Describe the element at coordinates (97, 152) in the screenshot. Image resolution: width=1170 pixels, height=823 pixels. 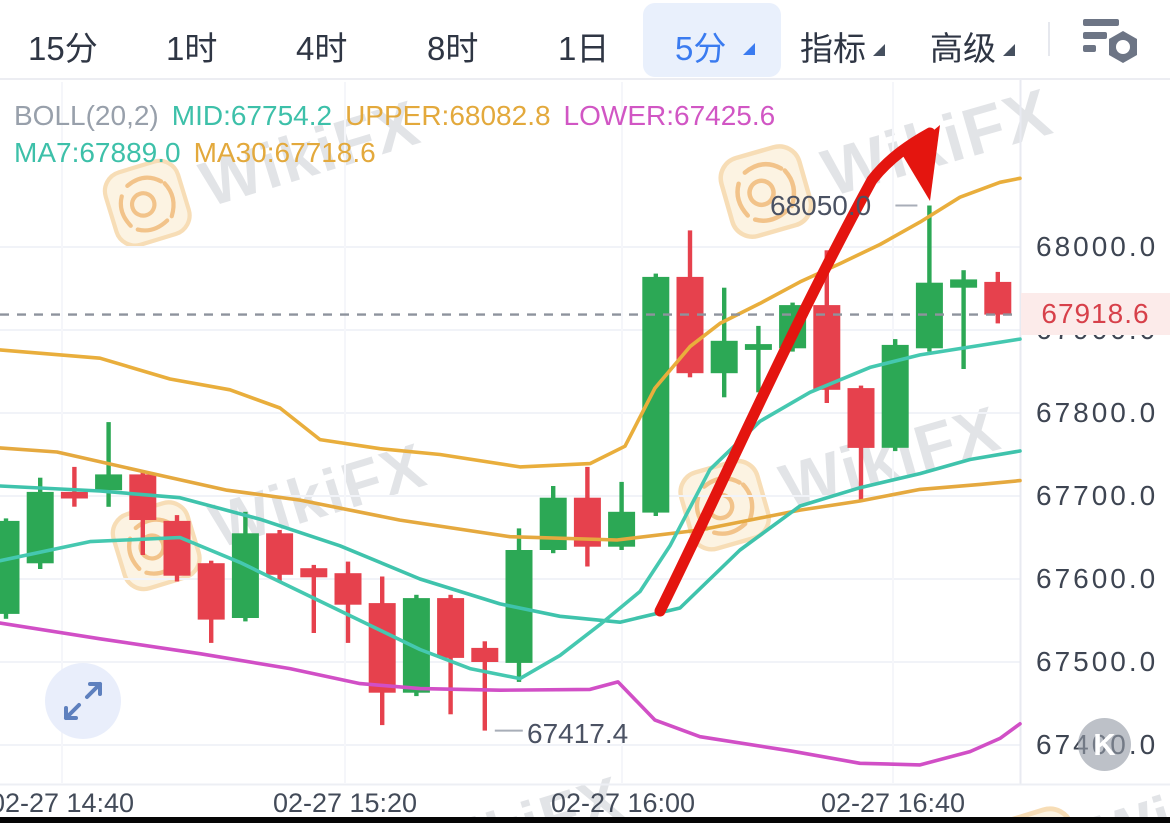
I see `ma7-value: MA7:67889.0` at that location.